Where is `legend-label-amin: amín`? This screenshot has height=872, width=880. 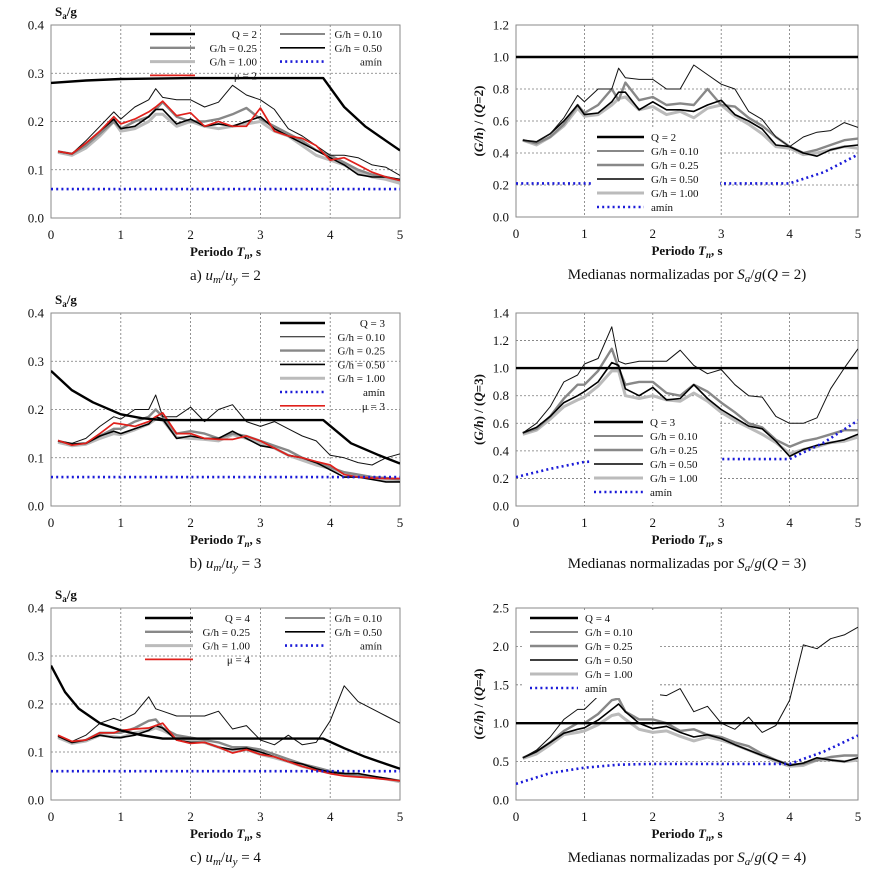
legend-label-amin: amín is located at coordinates (661, 493).